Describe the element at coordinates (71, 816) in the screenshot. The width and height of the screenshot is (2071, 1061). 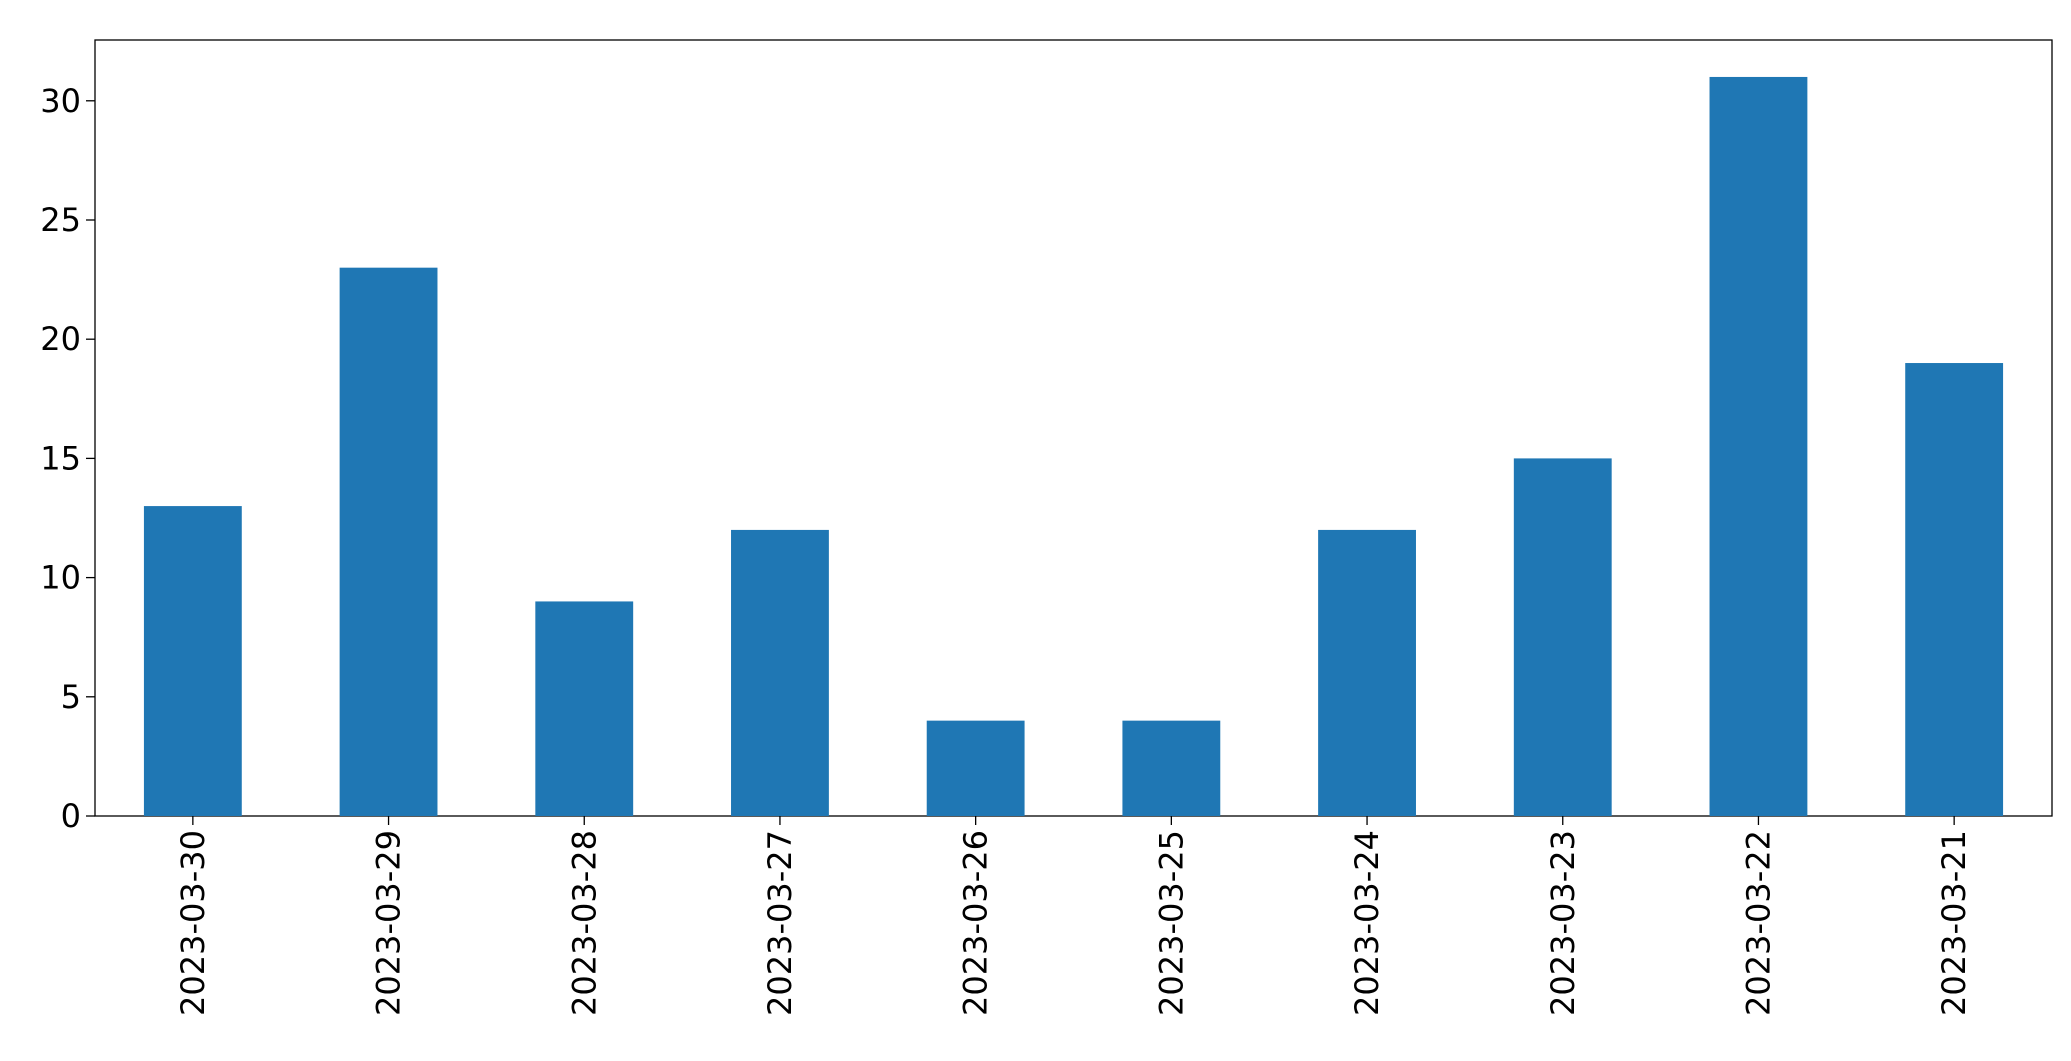
I see `y-tick-label: 0` at that location.